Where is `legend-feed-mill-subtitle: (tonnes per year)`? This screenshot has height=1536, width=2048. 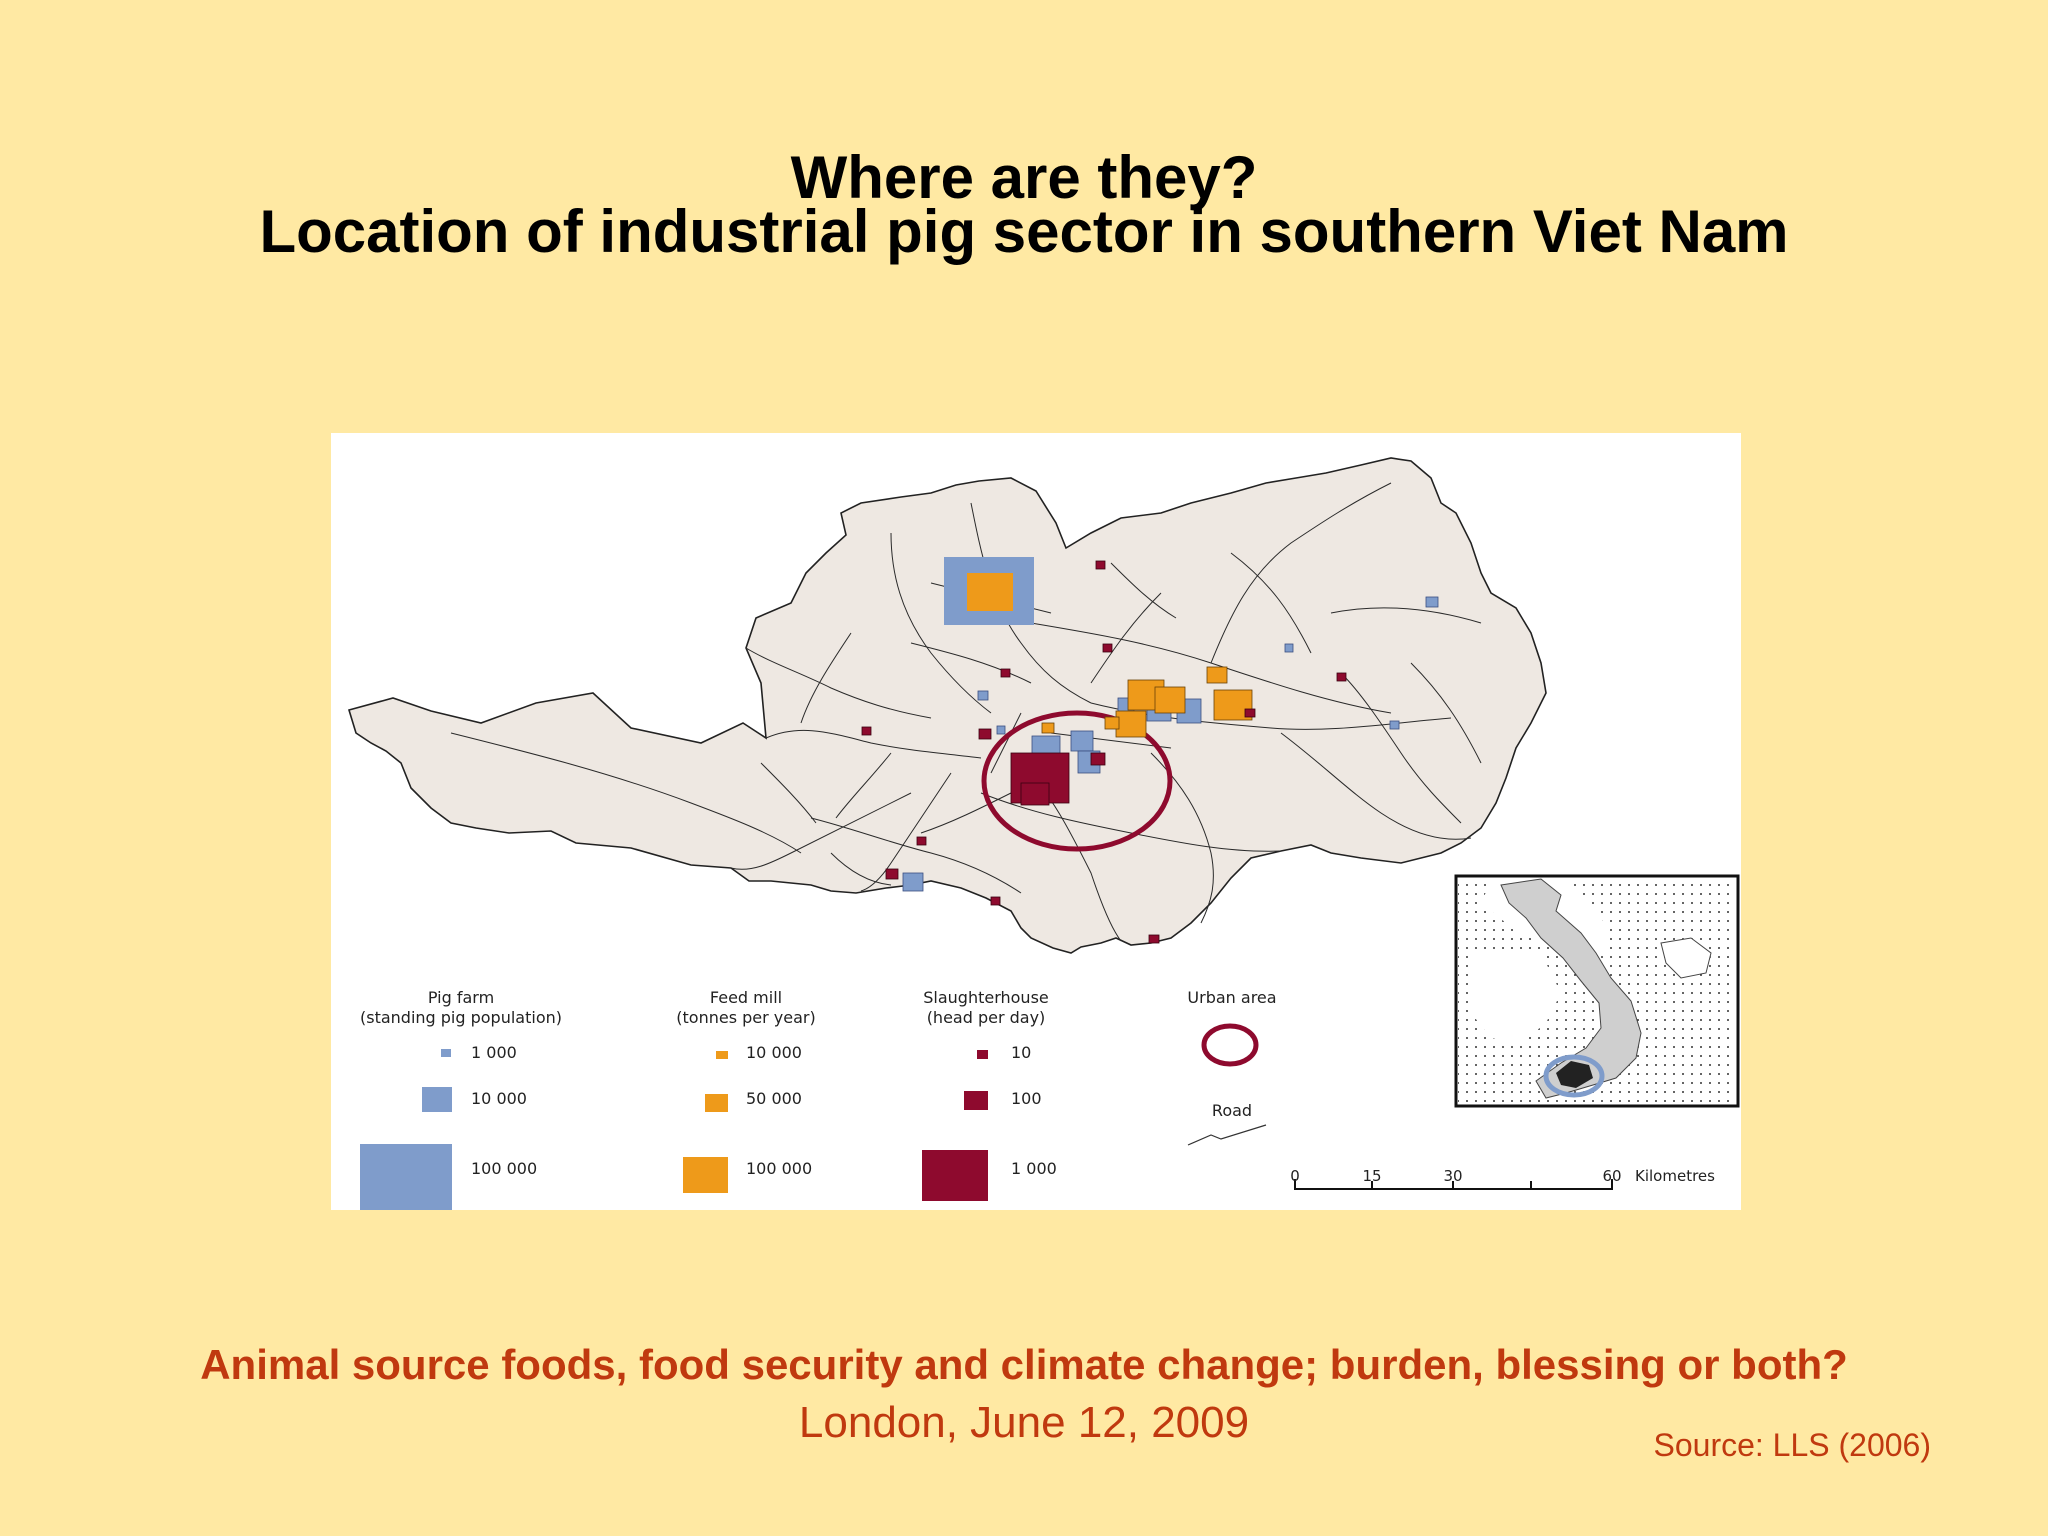
legend-feed-mill-subtitle: (tonnes per year) is located at coordinates (745, 1017).